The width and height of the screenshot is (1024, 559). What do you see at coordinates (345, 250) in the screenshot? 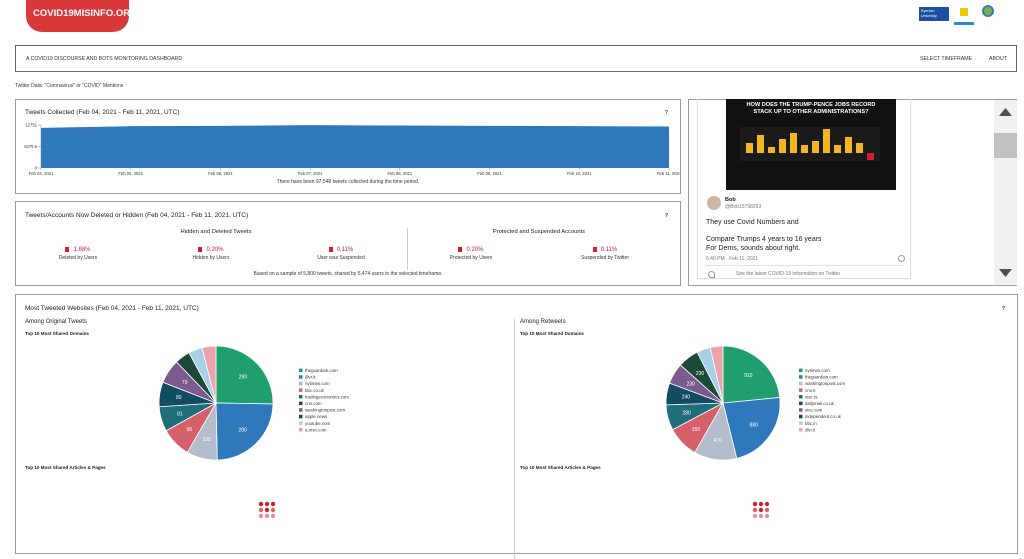
I see `stat-value: 0.11%` at bounding box center [345, 250].